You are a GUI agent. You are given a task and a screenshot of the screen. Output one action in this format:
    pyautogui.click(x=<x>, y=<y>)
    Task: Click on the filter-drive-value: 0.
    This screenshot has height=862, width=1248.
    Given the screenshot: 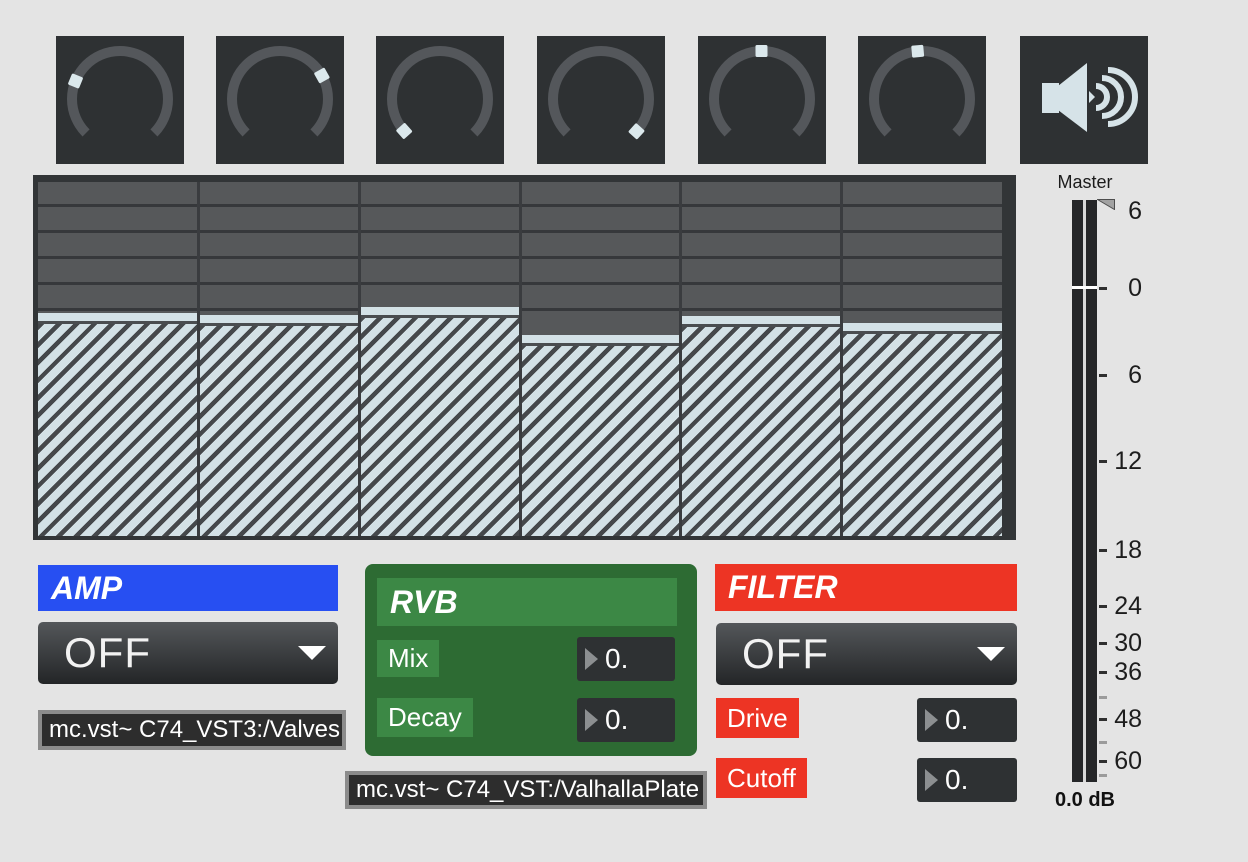 What is the action you would take?
    pyautogui.click(x=957, y=719)
    